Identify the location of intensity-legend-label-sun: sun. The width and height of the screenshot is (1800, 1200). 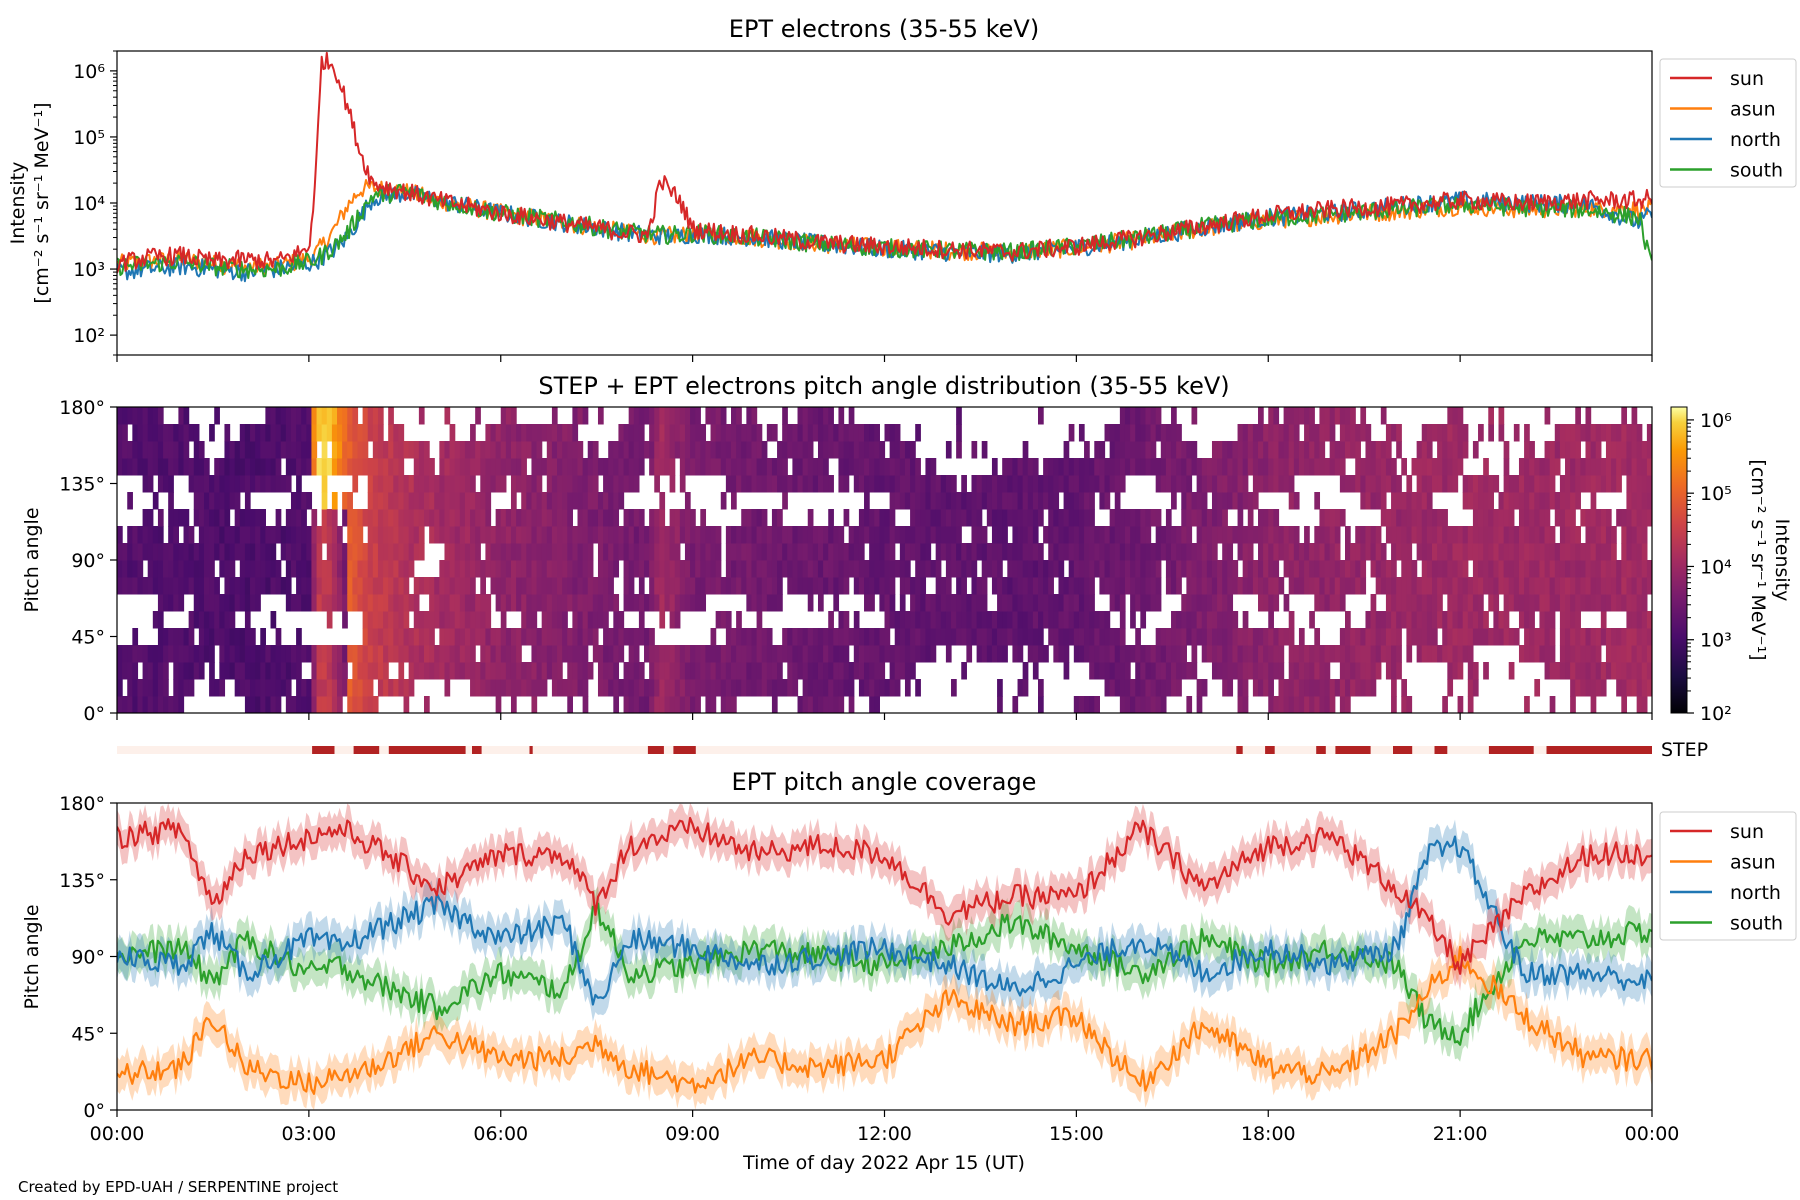
(1747, 79).